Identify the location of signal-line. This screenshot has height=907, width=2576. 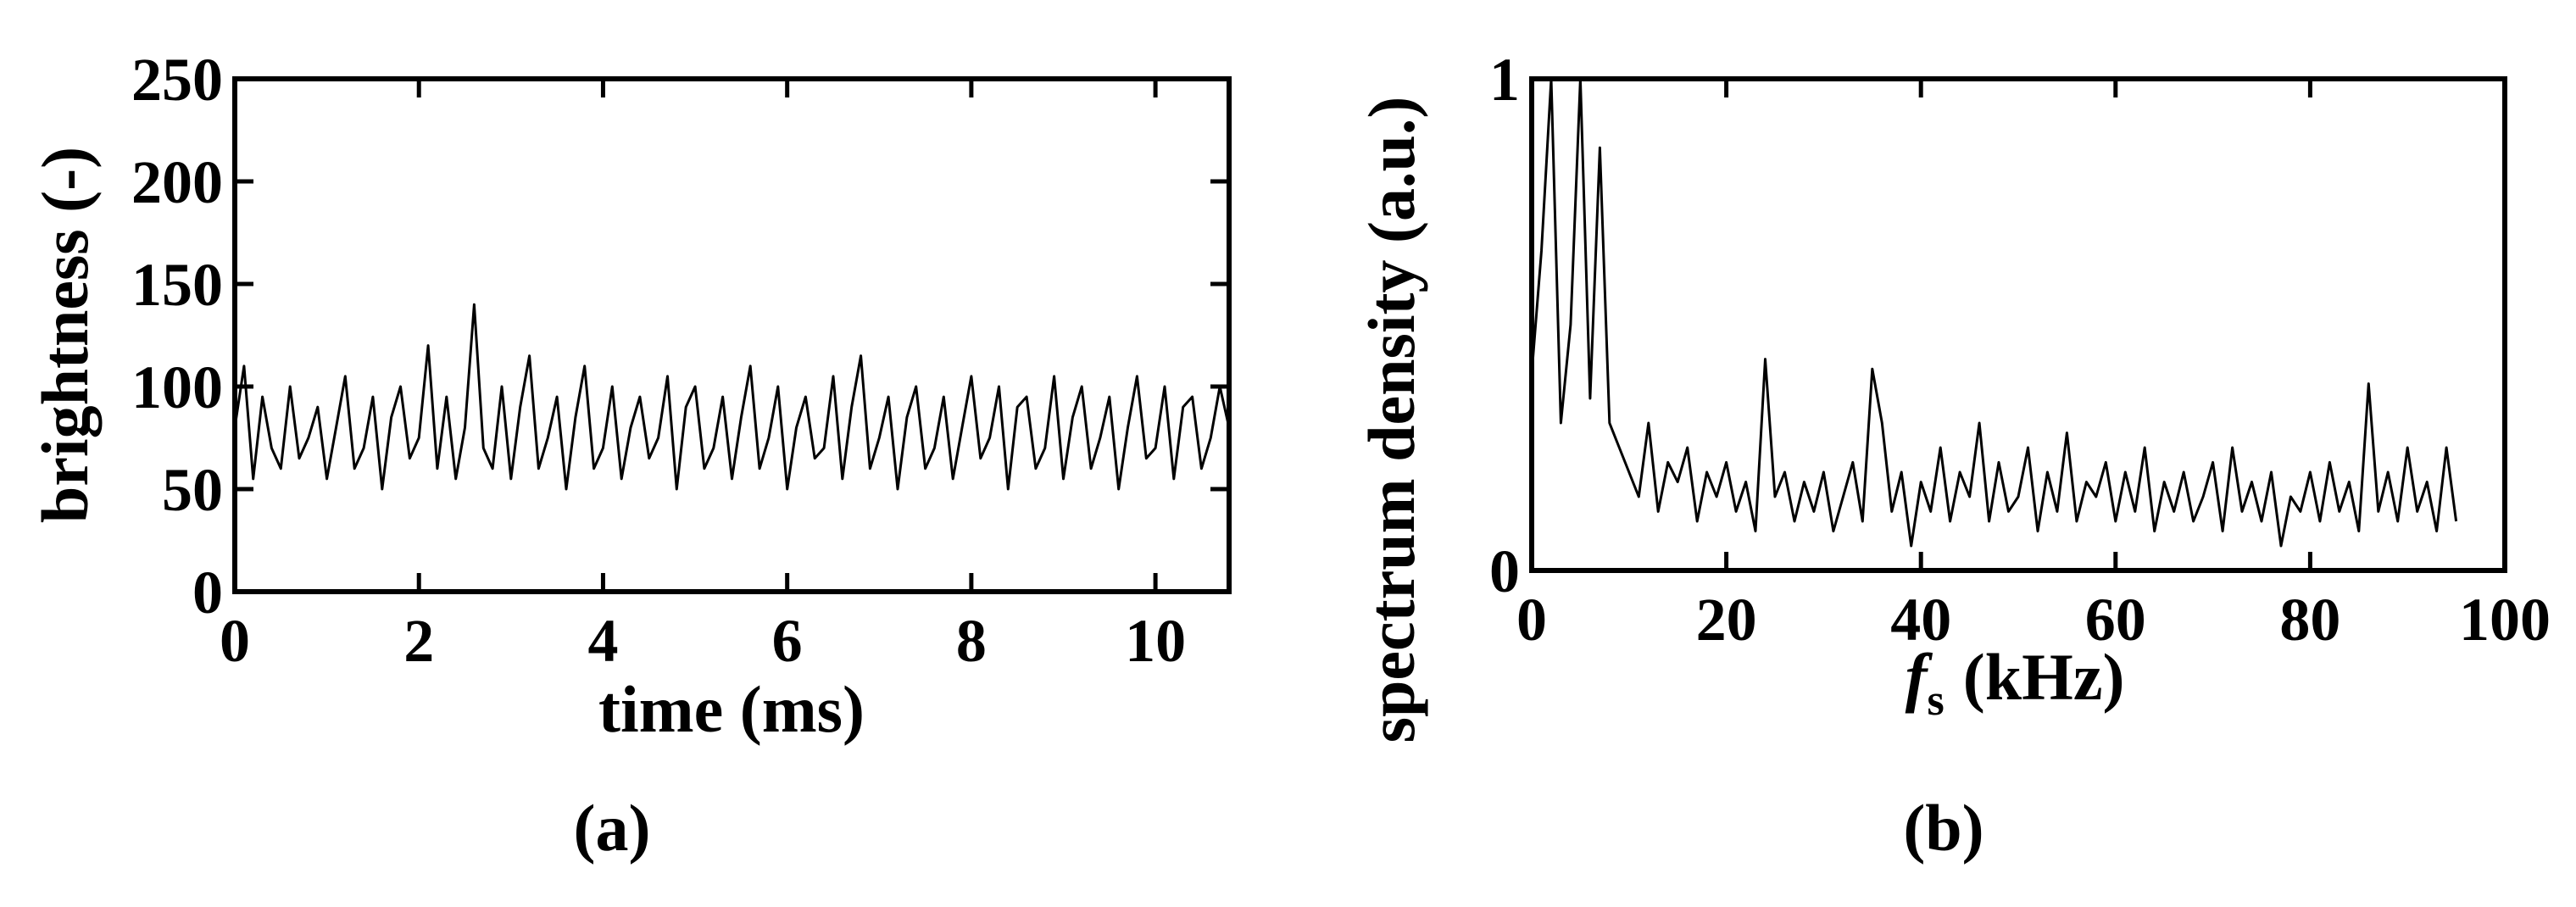
(732, 397).